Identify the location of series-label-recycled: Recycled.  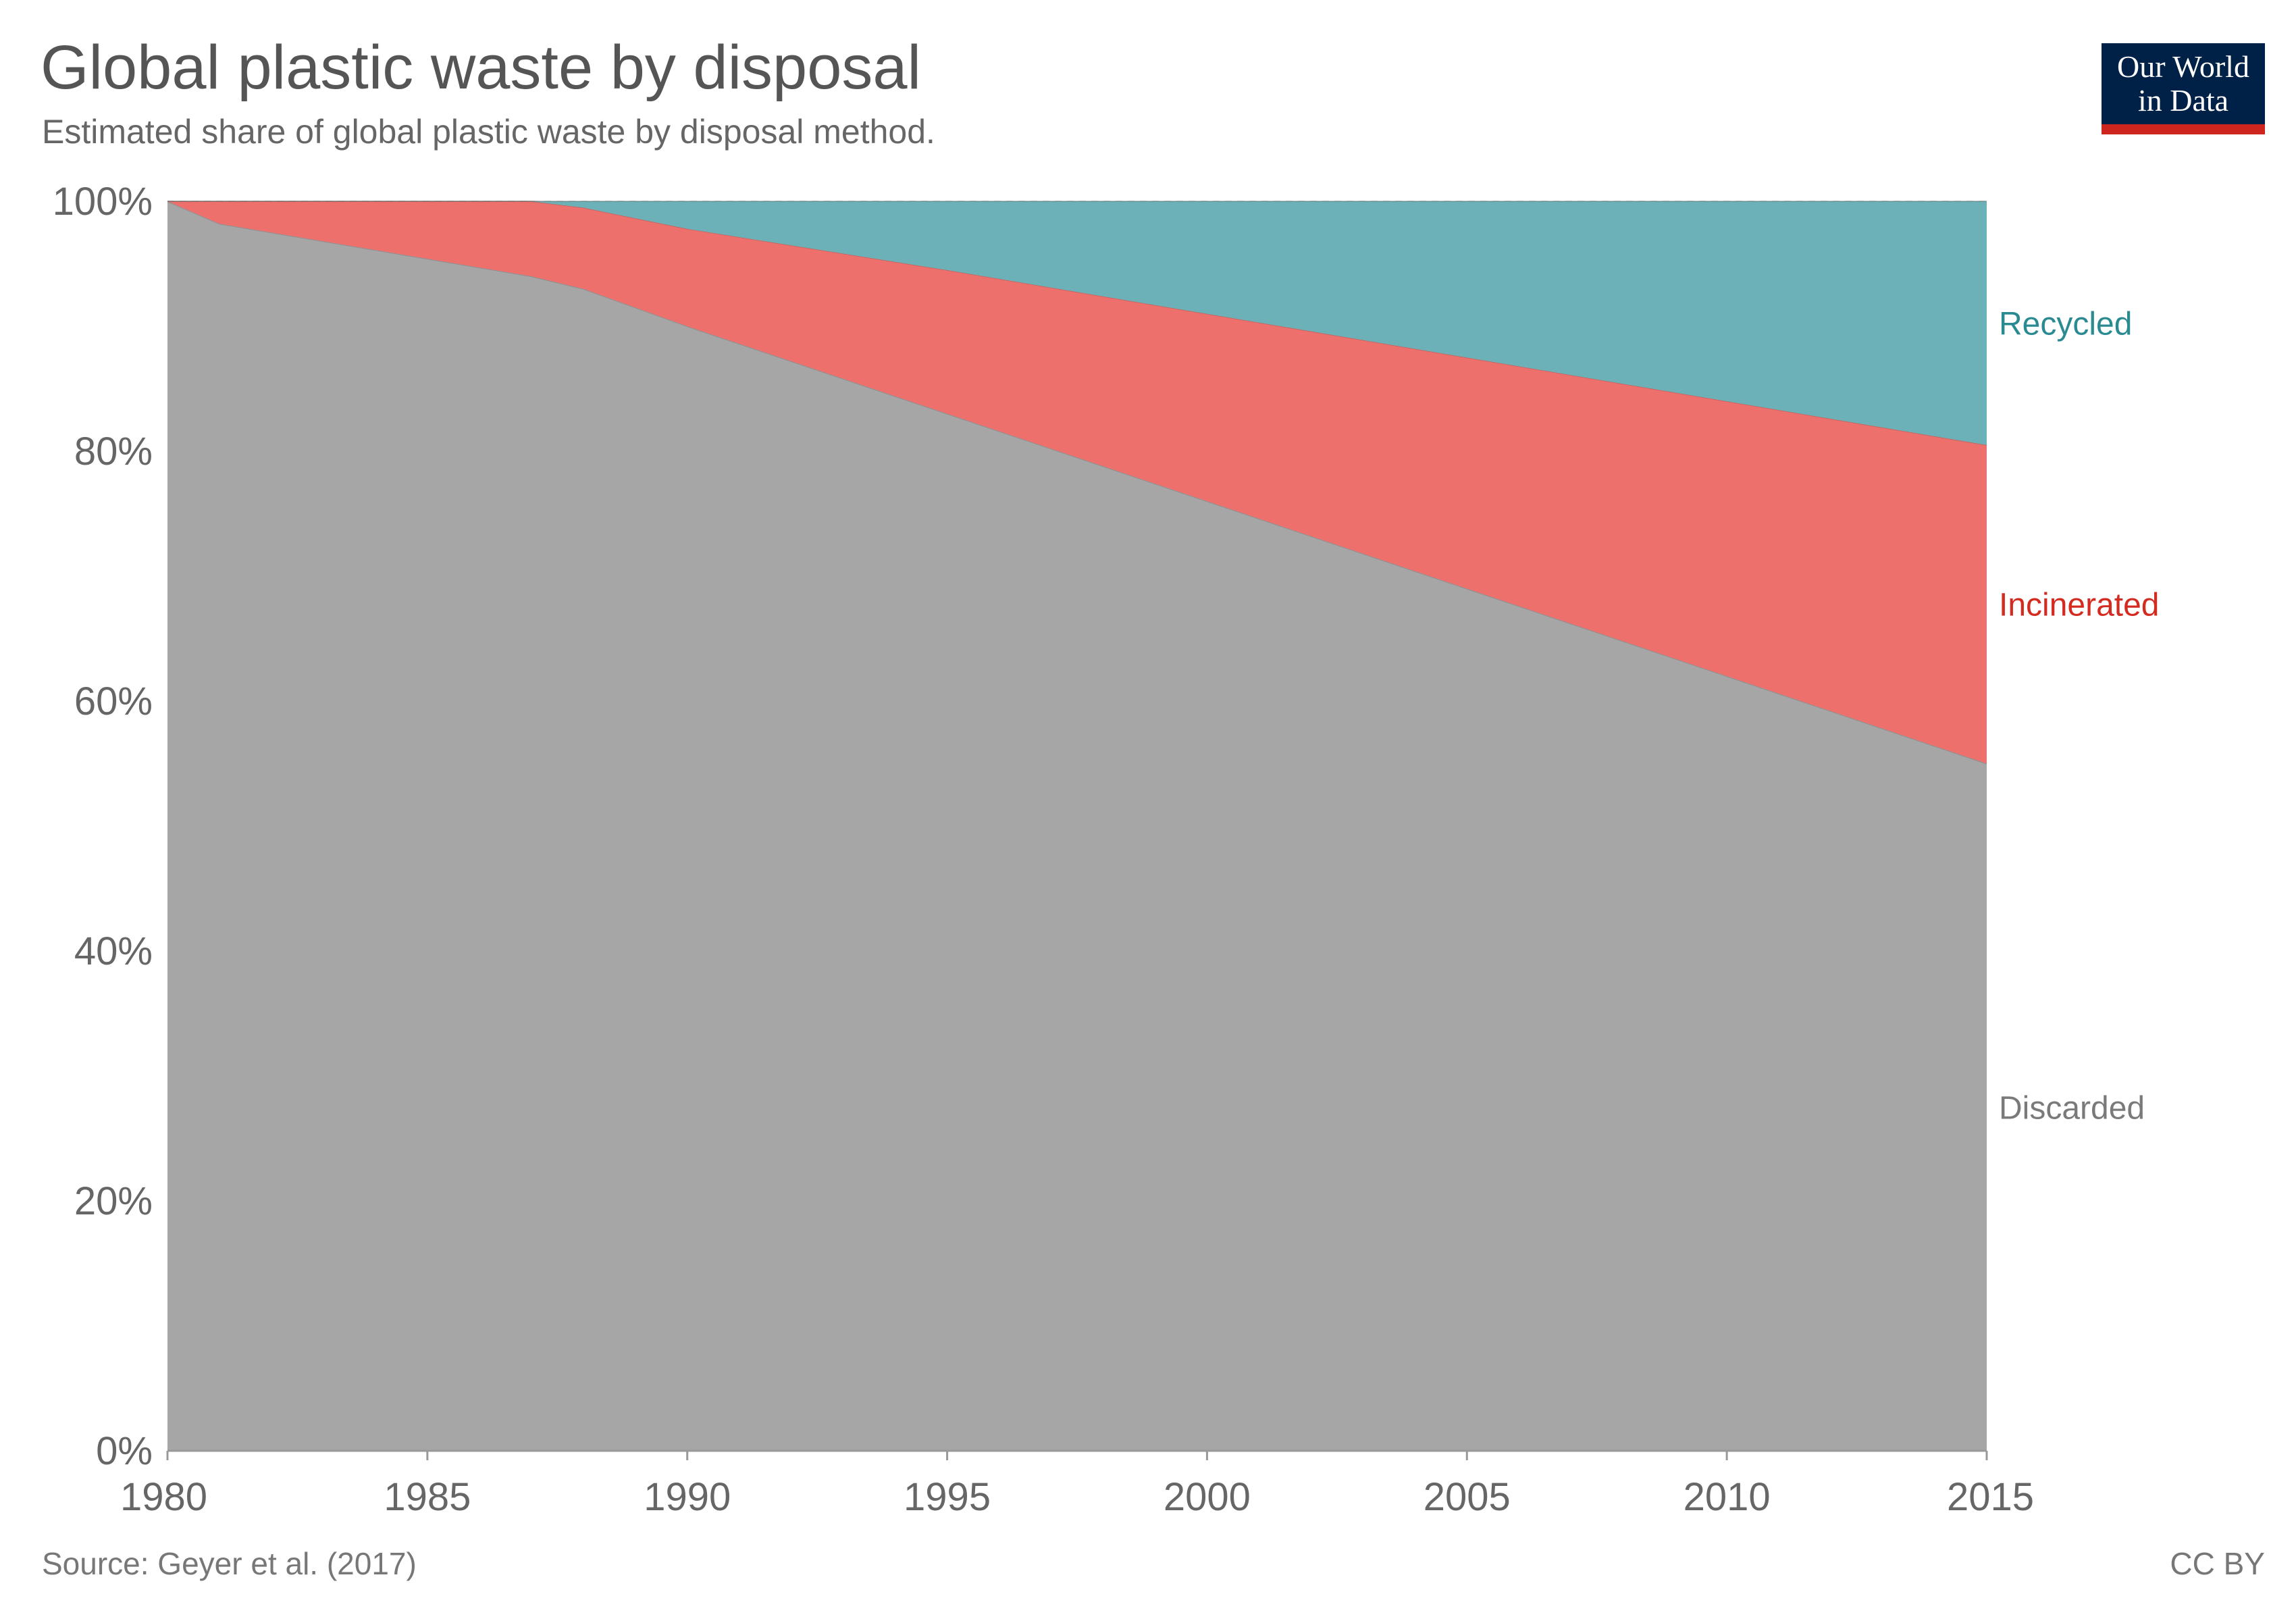
(2065, 324).